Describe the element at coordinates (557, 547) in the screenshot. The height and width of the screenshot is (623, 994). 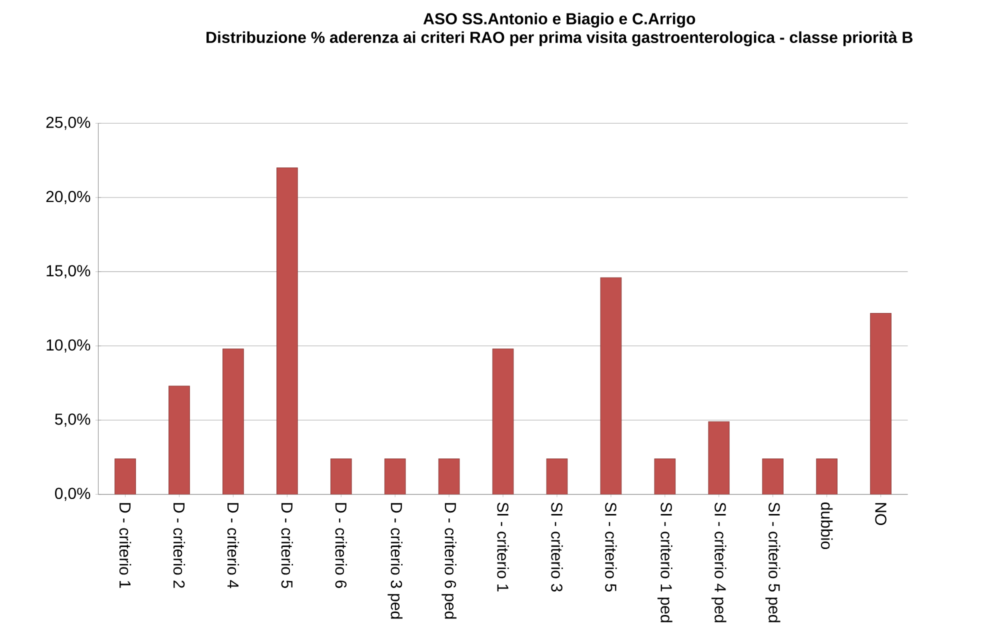
I see `x-tick-label: SI - criterio 3` at that location.